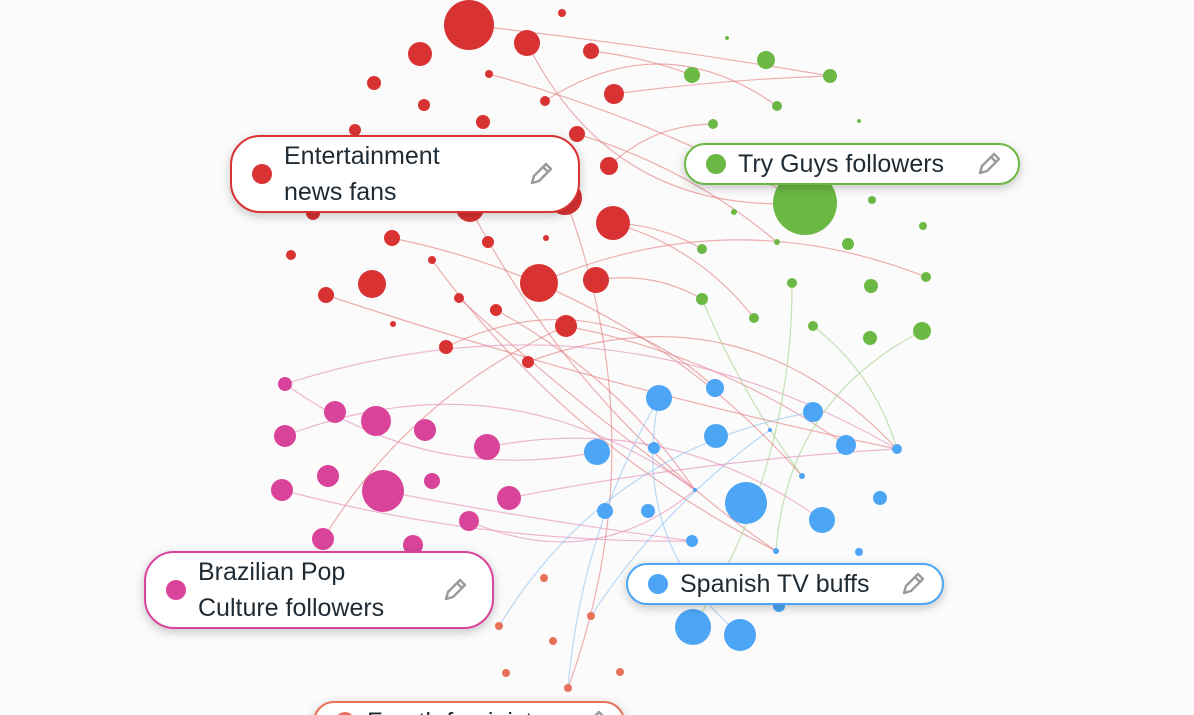 The image size is (1194, 715). I want to click on cluster-label-tryguys: Try Guys followers, so click(852, 164).